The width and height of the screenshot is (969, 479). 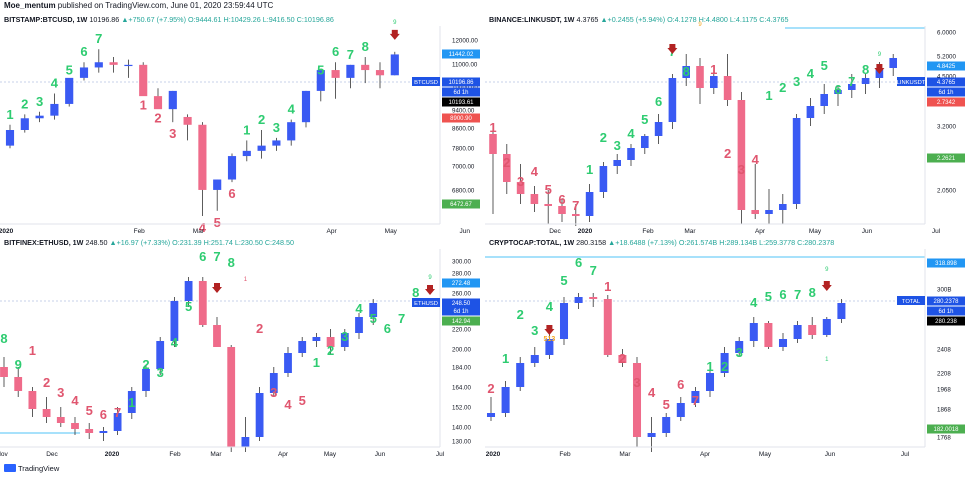 What do you see at coordinates (911, 81) in the screenshot?
I see `symbol-price-tag` at bounding box center [911, 81].